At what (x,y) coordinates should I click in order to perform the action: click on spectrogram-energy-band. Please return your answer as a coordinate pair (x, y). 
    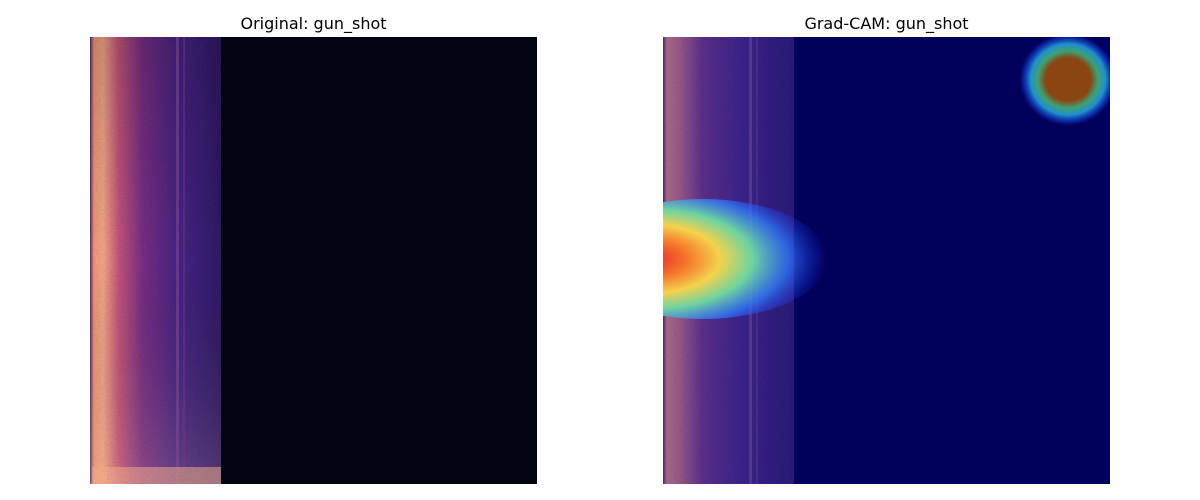
    Looking at the image, I should click on (155, 260).